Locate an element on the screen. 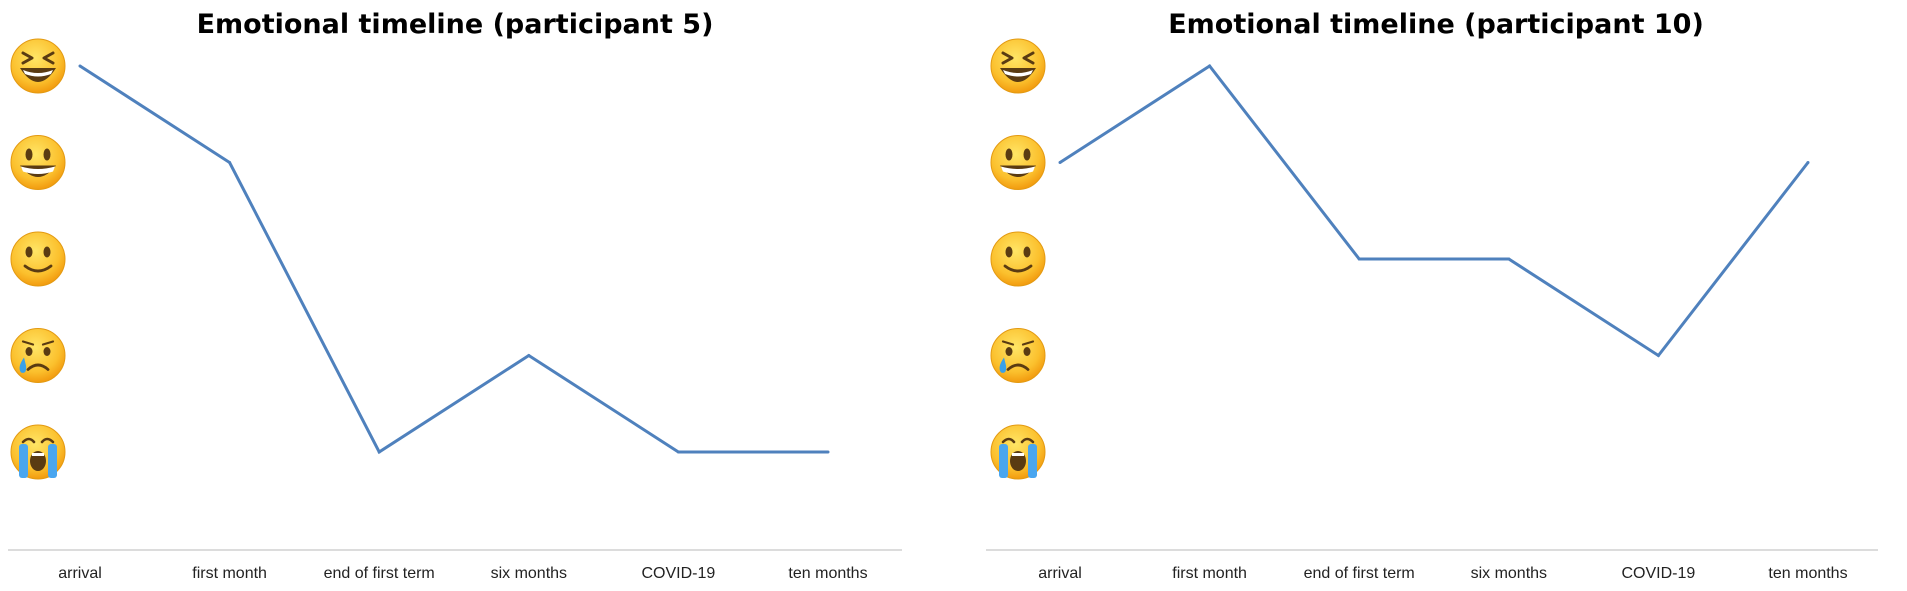  chart-title: Emotional timeline (participant 10) is located at coordinates (1436, 24).